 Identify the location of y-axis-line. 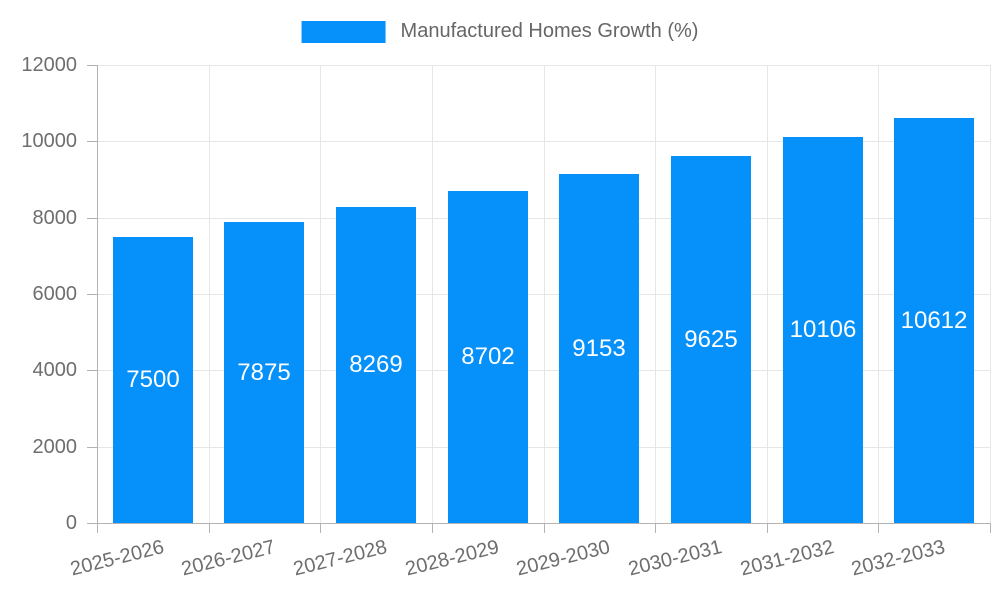
(97, 294).